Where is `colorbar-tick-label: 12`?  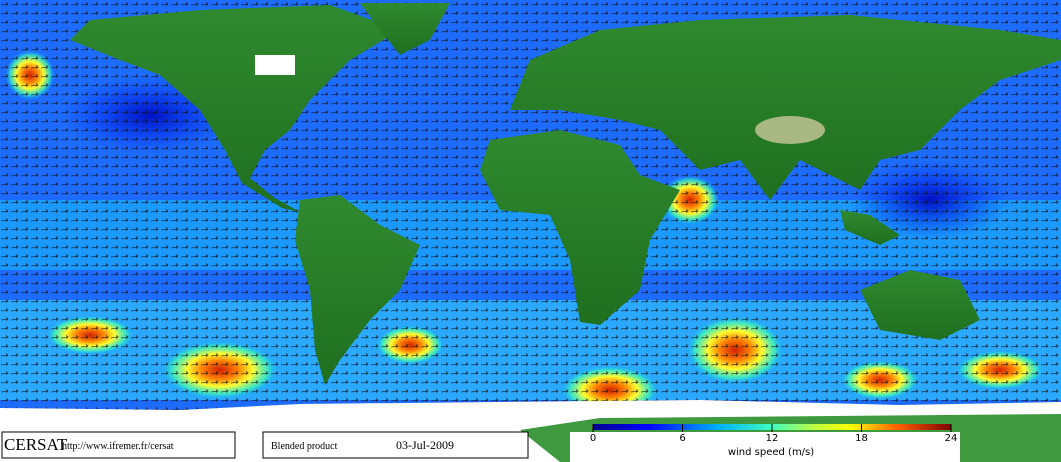
colorbar-tick-label: 12 is located at coordinates (772, 438).